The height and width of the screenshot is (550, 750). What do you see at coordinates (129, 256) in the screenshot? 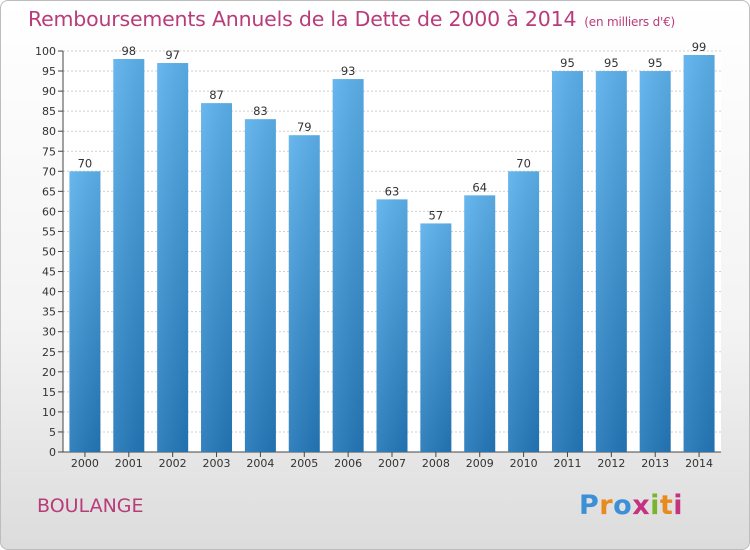
I see `bar-shade-2001` at bounding box center [129, 256].